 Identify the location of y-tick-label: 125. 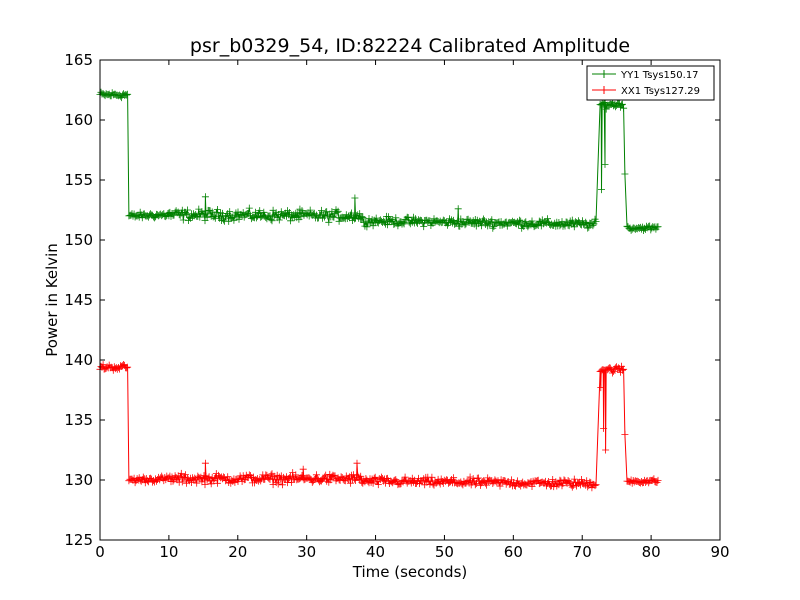
(78, 540).